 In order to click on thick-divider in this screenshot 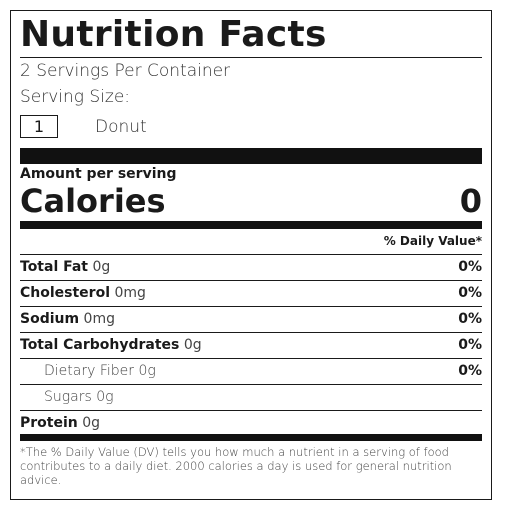, I will do `click(251, 156)`.